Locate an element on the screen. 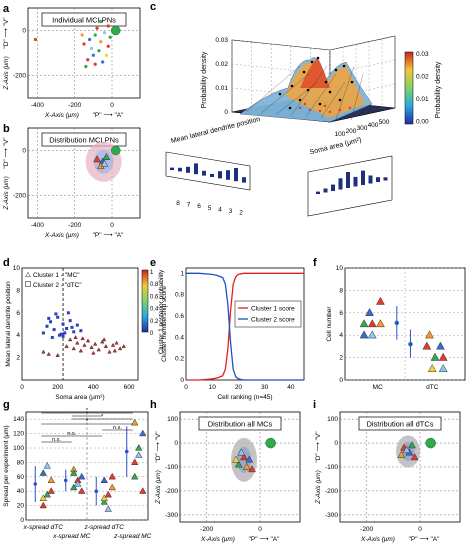 This screenshot has width=474, height=548. lateral-tick-label: 7 is located at coordinates (189, 205).